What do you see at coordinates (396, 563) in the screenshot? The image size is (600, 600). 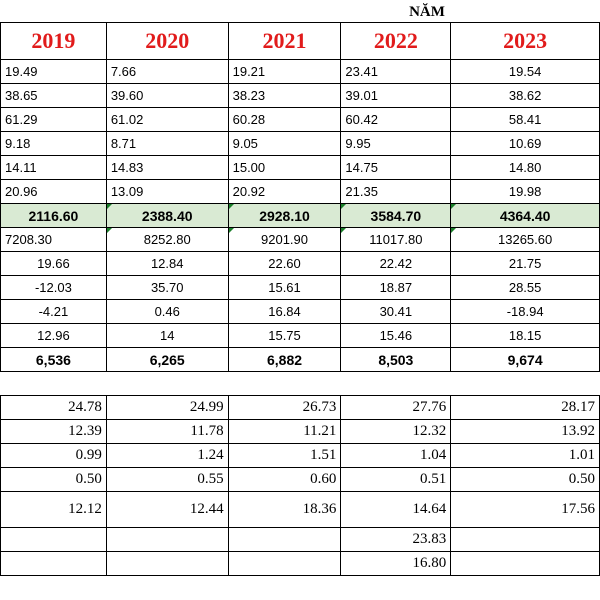 I see `table-cell: 16.80` at bounding box center [396, 563].